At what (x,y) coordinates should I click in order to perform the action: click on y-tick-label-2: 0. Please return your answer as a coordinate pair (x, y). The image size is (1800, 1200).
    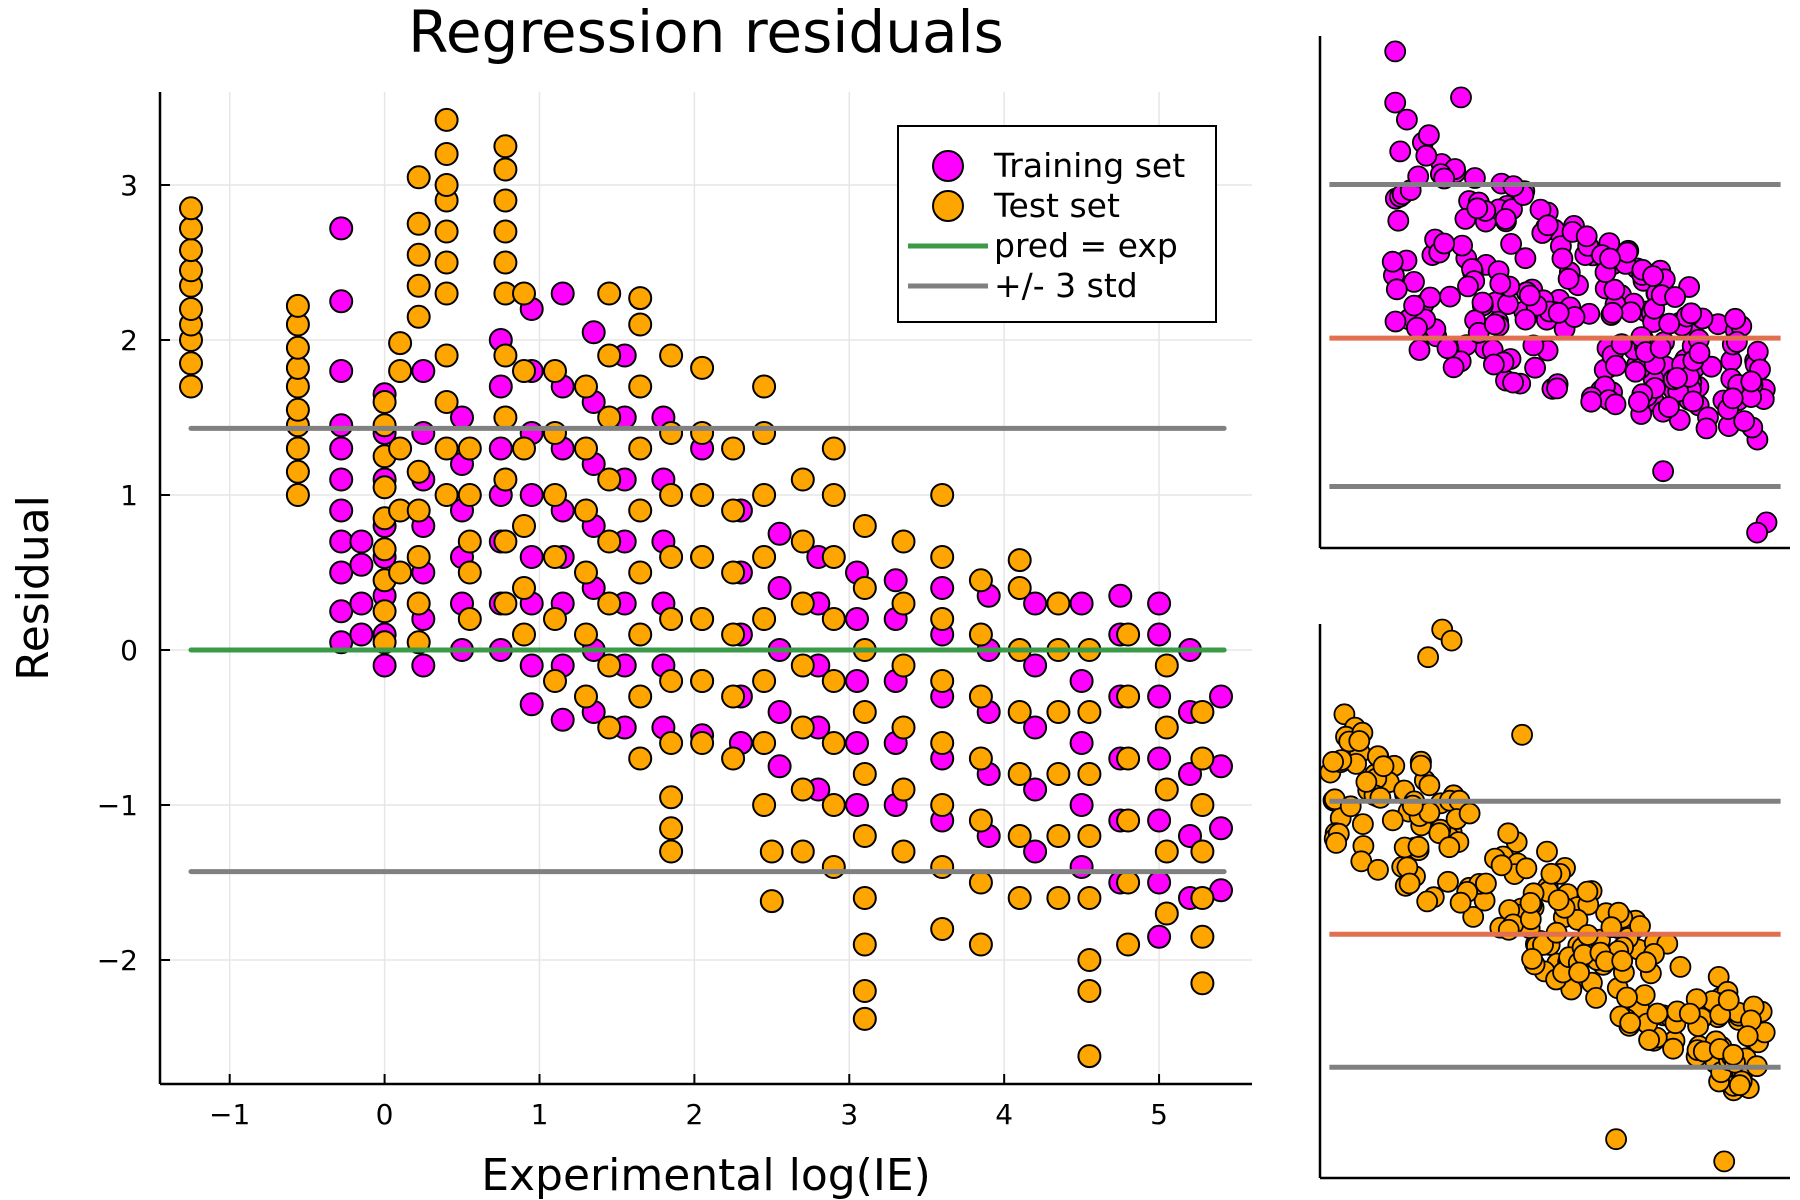
    Looking at the image, I should click on (129, 650).